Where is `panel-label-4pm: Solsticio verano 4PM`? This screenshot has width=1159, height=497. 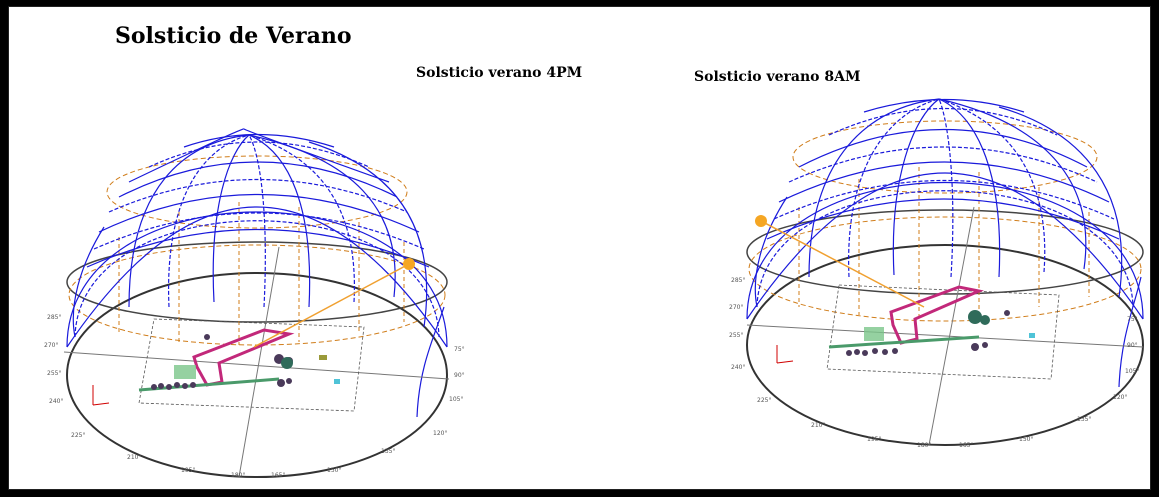 panel-label-4pm: Solsticio verano 4PM is located at coordinates (499, 73).